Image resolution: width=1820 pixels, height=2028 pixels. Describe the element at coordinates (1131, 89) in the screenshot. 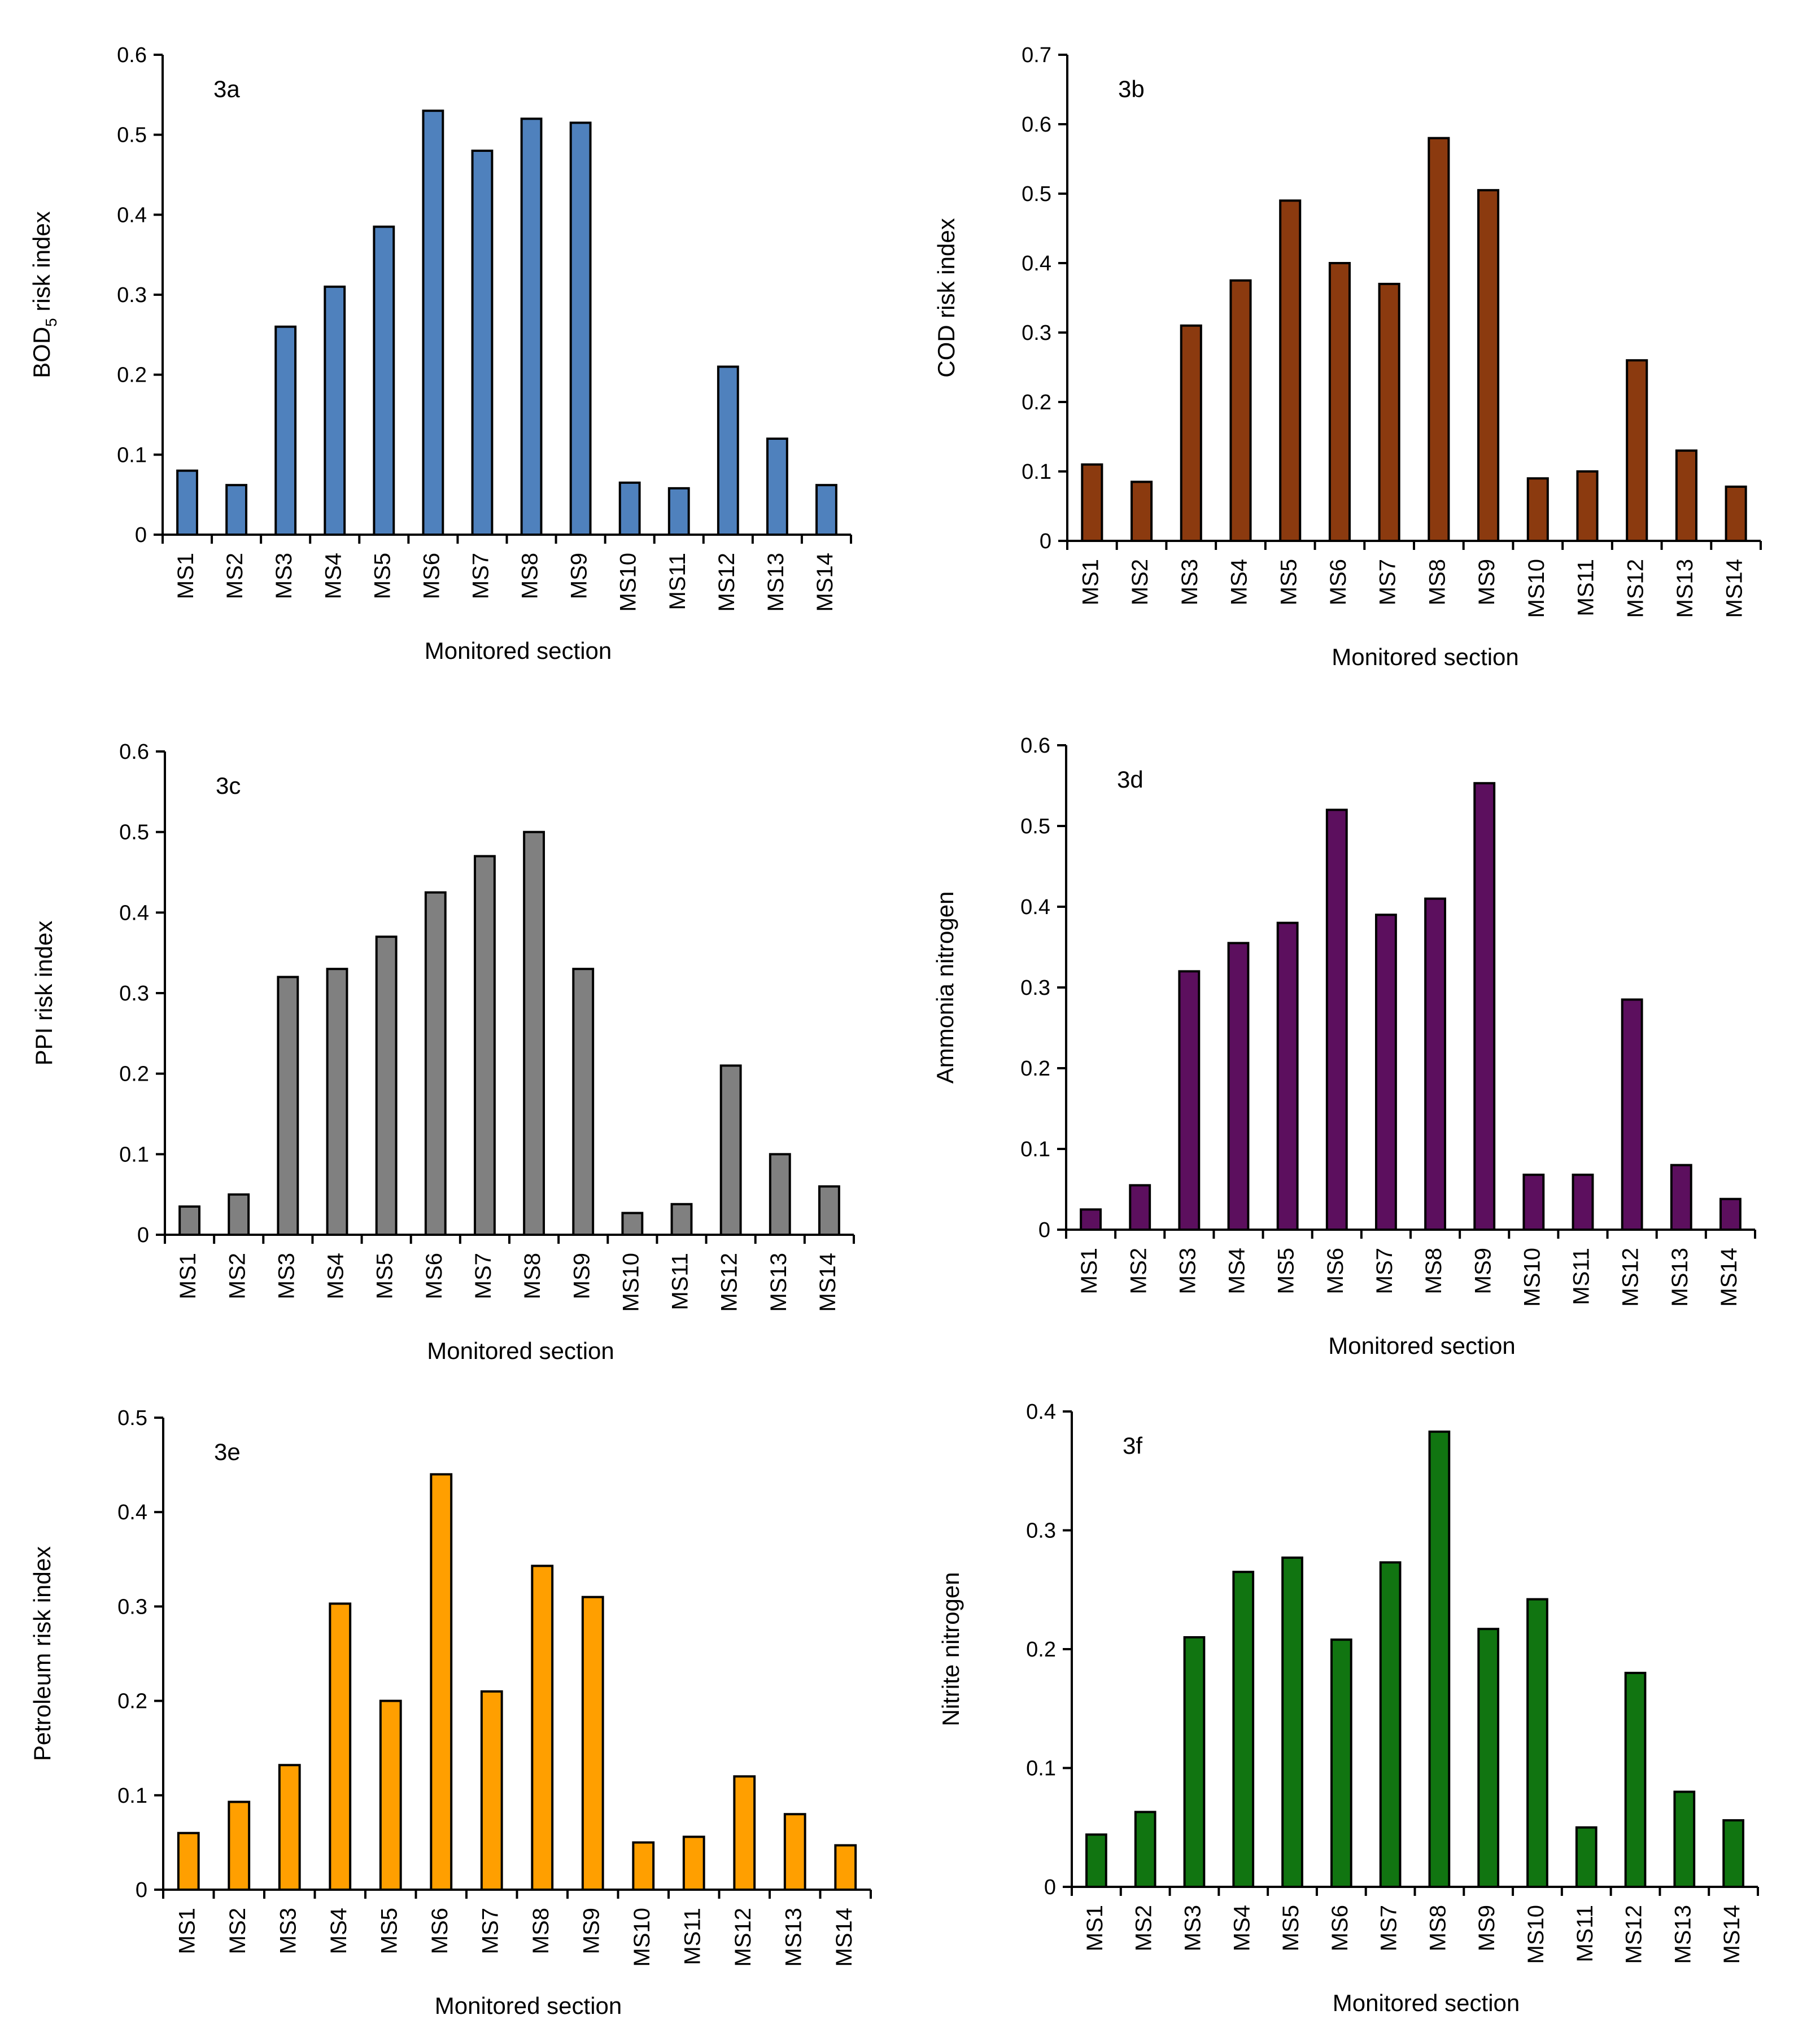

I see `panel-tag: 3b` at that location.